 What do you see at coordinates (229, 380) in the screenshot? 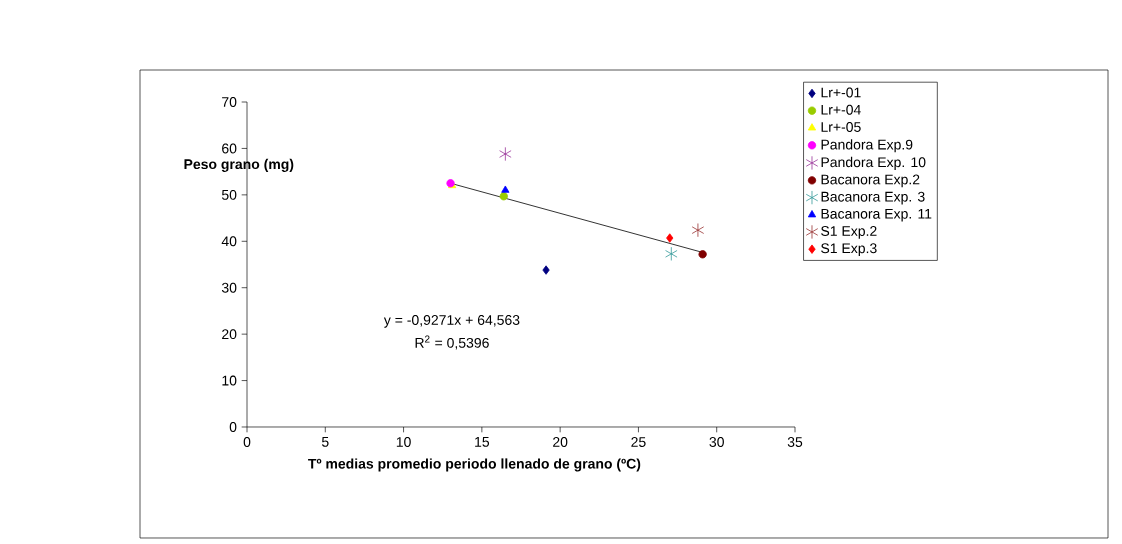
I see `y-tick-label: 10` at bounding box center [229, 380].